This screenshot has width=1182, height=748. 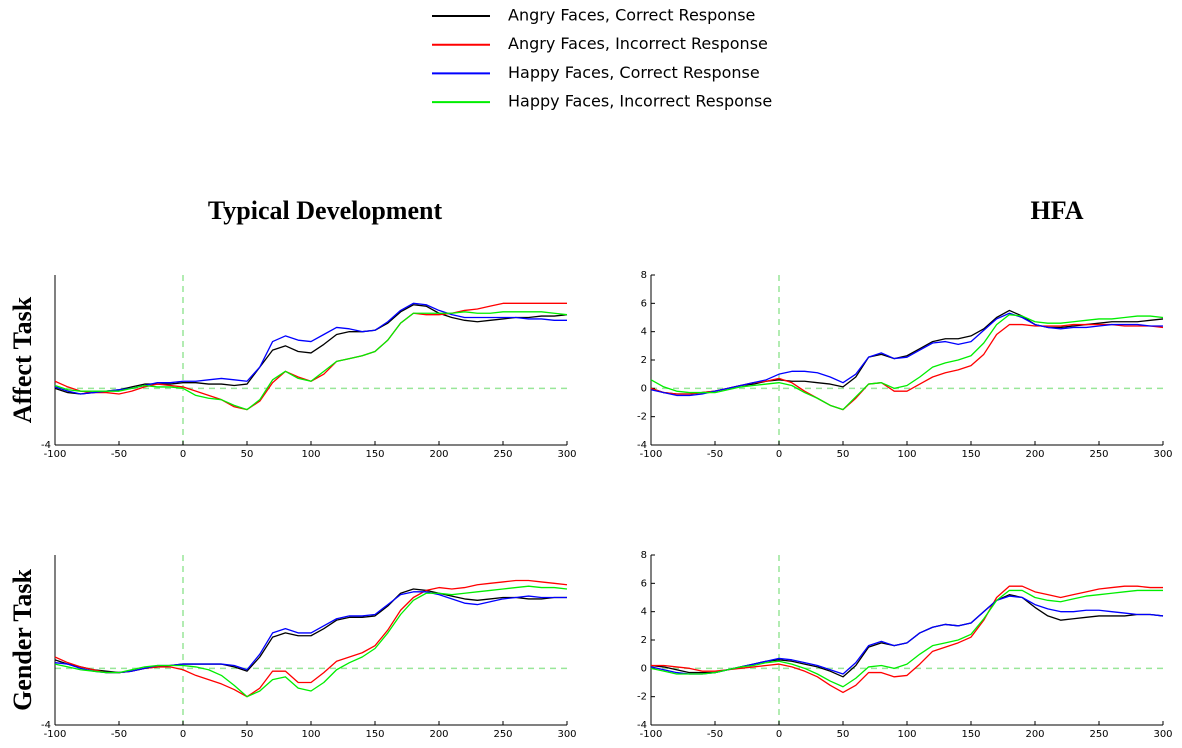 I want to click on row-label: Affect Task, so click(x=22, y=359).